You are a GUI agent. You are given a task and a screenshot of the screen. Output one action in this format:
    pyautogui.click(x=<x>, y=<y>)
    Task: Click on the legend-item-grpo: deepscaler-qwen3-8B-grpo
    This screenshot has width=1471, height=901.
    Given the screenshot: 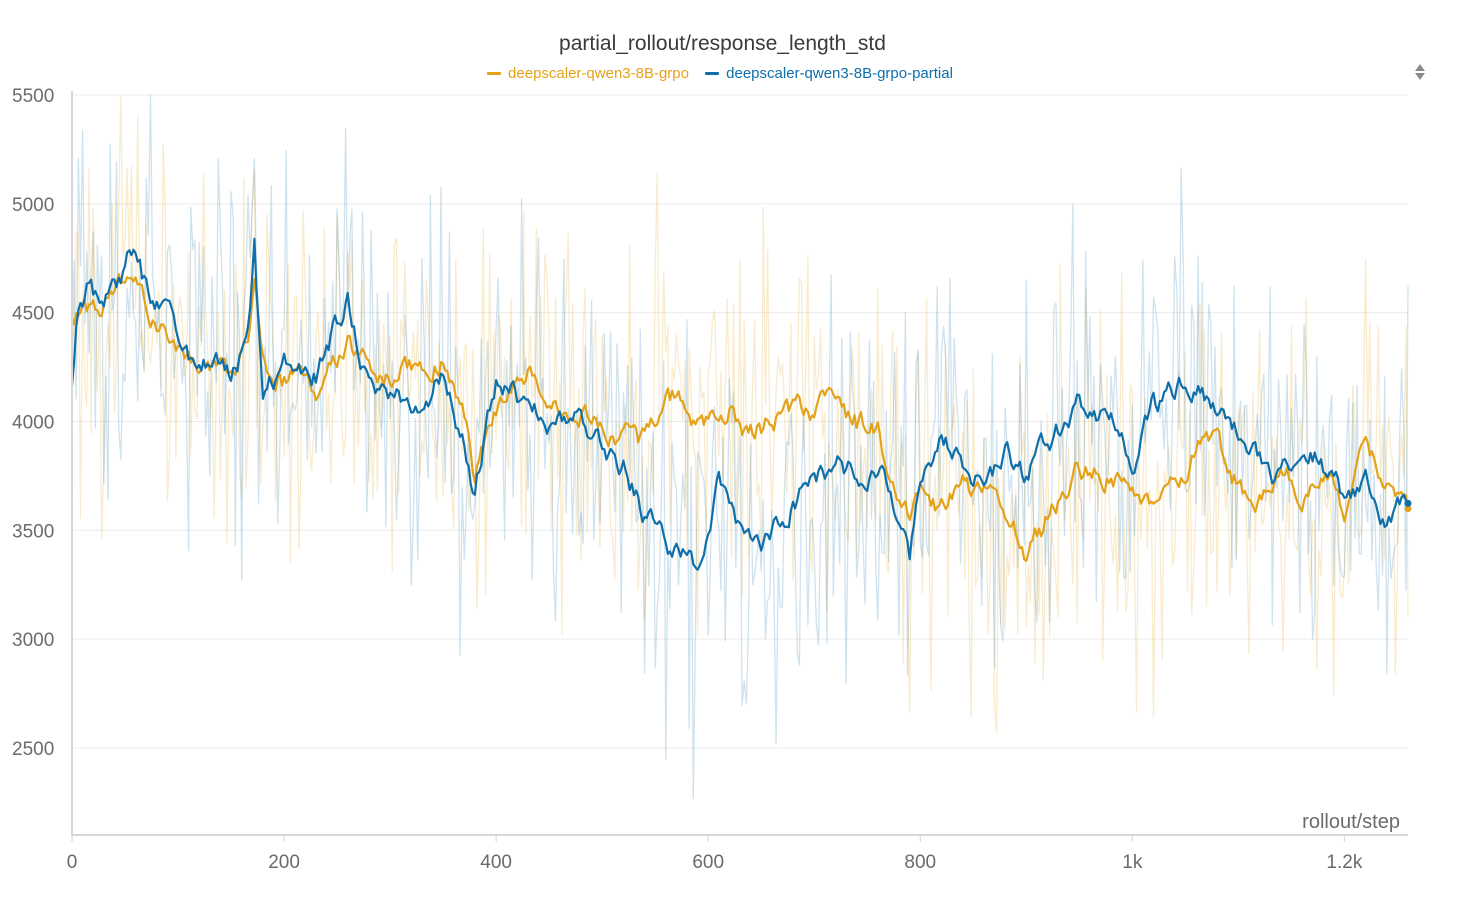 What is the action you would take?
    pyautogui.click(x=588, y=73)
    